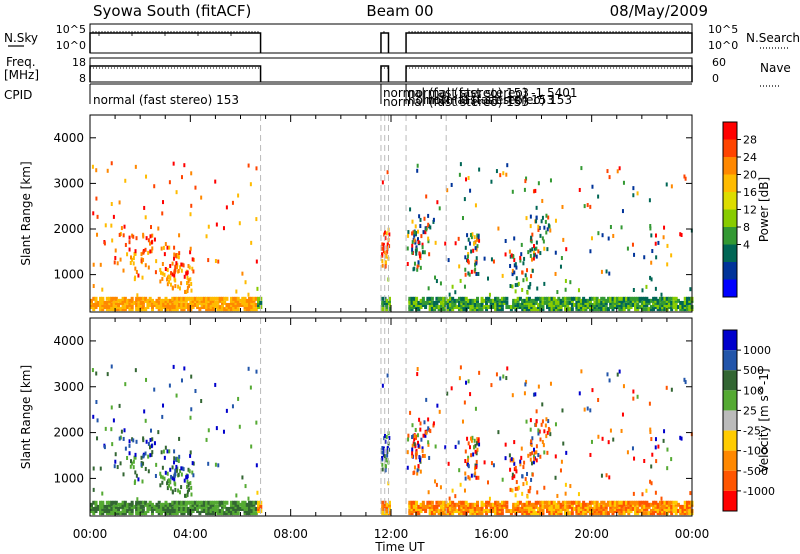 This screenshot has width=800, height=554. Describe the element at coordinates (492, 93) in the screenshot. I see `cpid-segment-label: normal (fast stereo) -1 5401` at that location.